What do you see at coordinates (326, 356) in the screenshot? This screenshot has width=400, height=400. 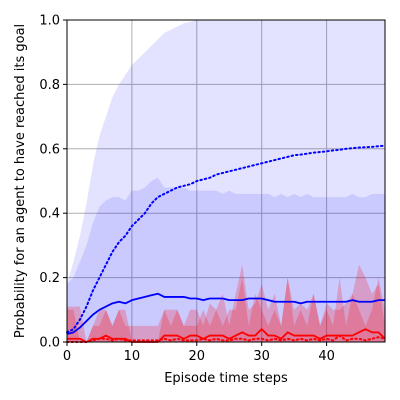 I see `x-tick-label: 40` at bounding box center [326, 356].